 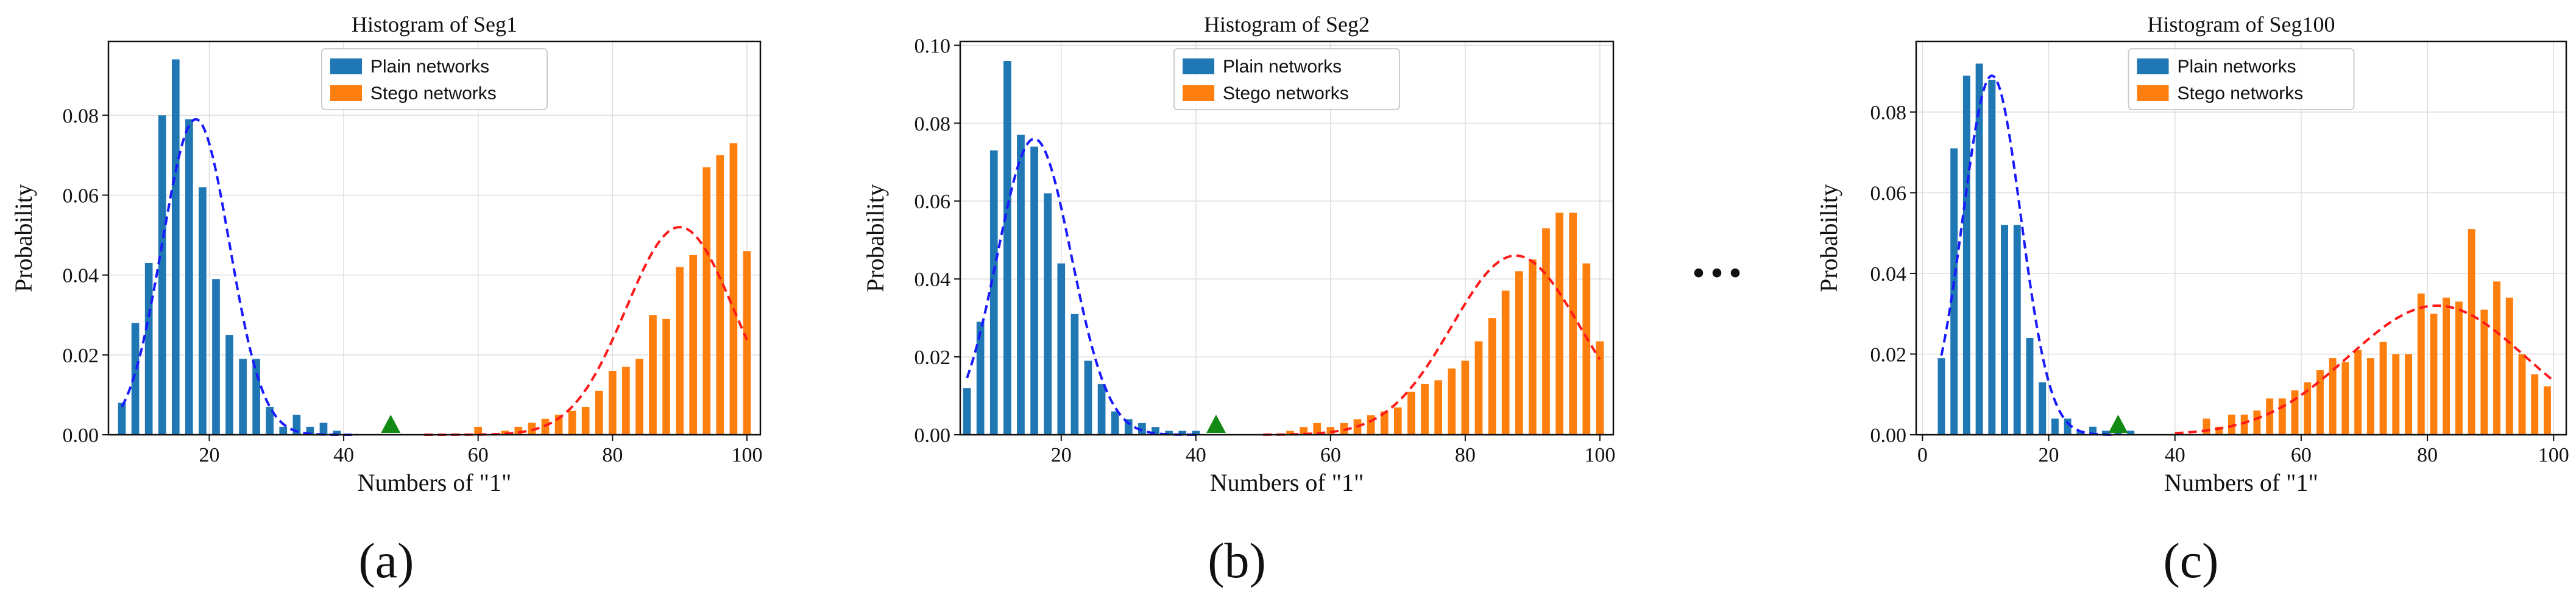 I want to click on chart-title: Histogram of Seg1, so click(x=434, y=25).